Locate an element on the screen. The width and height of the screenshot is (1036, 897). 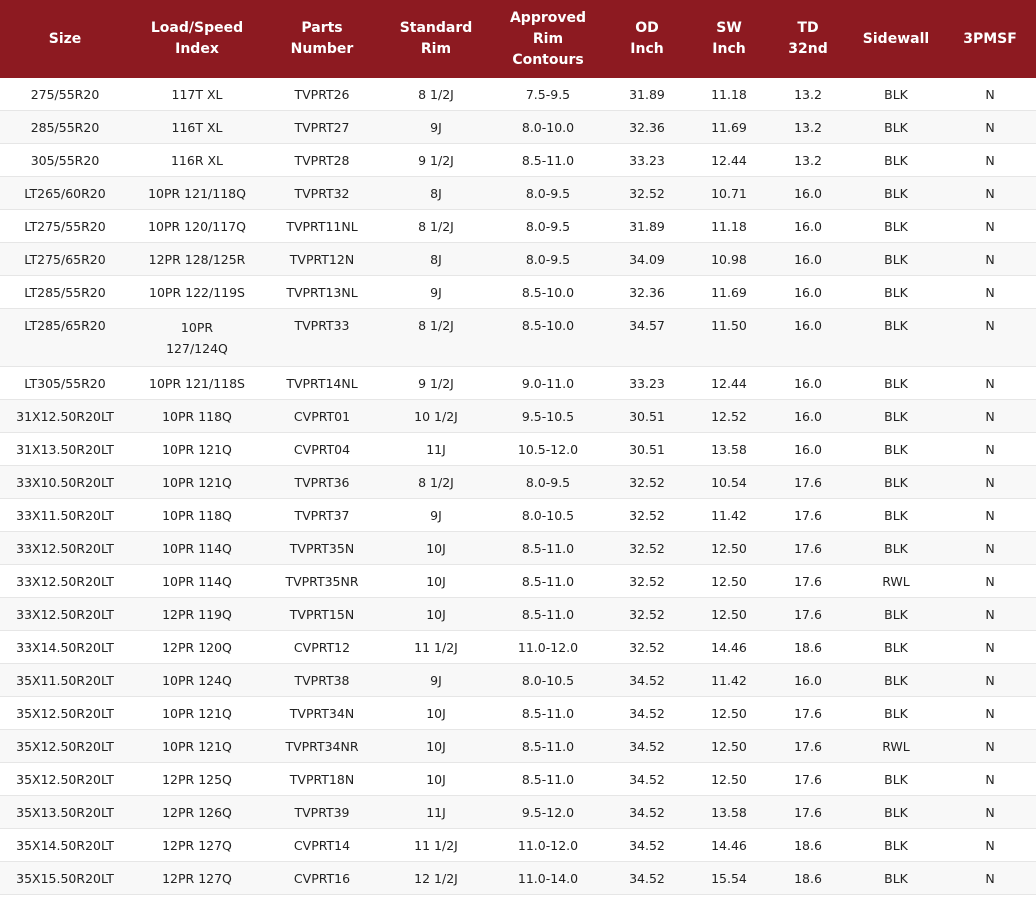
table-cell: 8.0-10.5 is located at coordinates (548, 515).